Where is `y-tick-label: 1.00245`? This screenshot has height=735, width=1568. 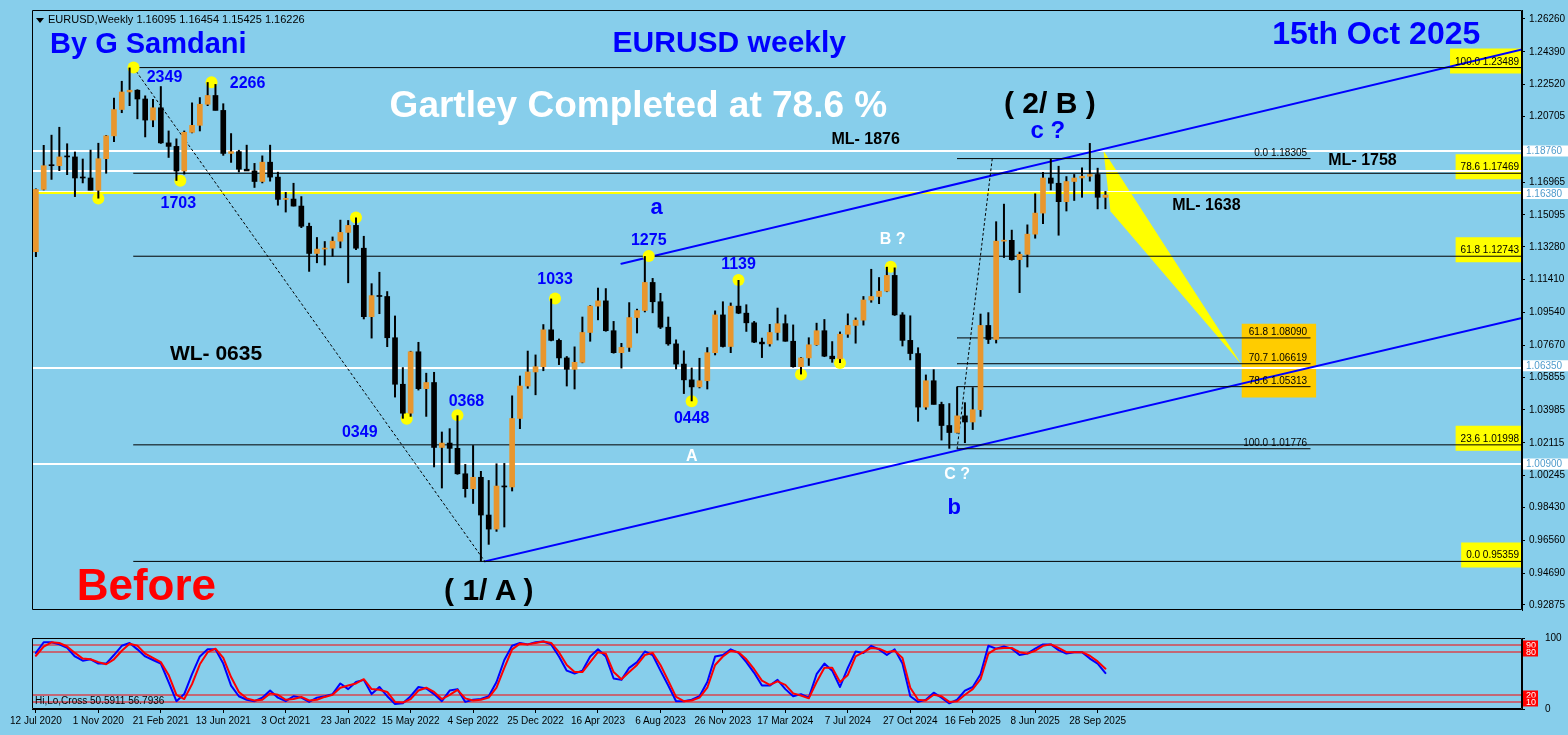 y-tick-label: 1.00245 is located at coordinates (1547, 475).